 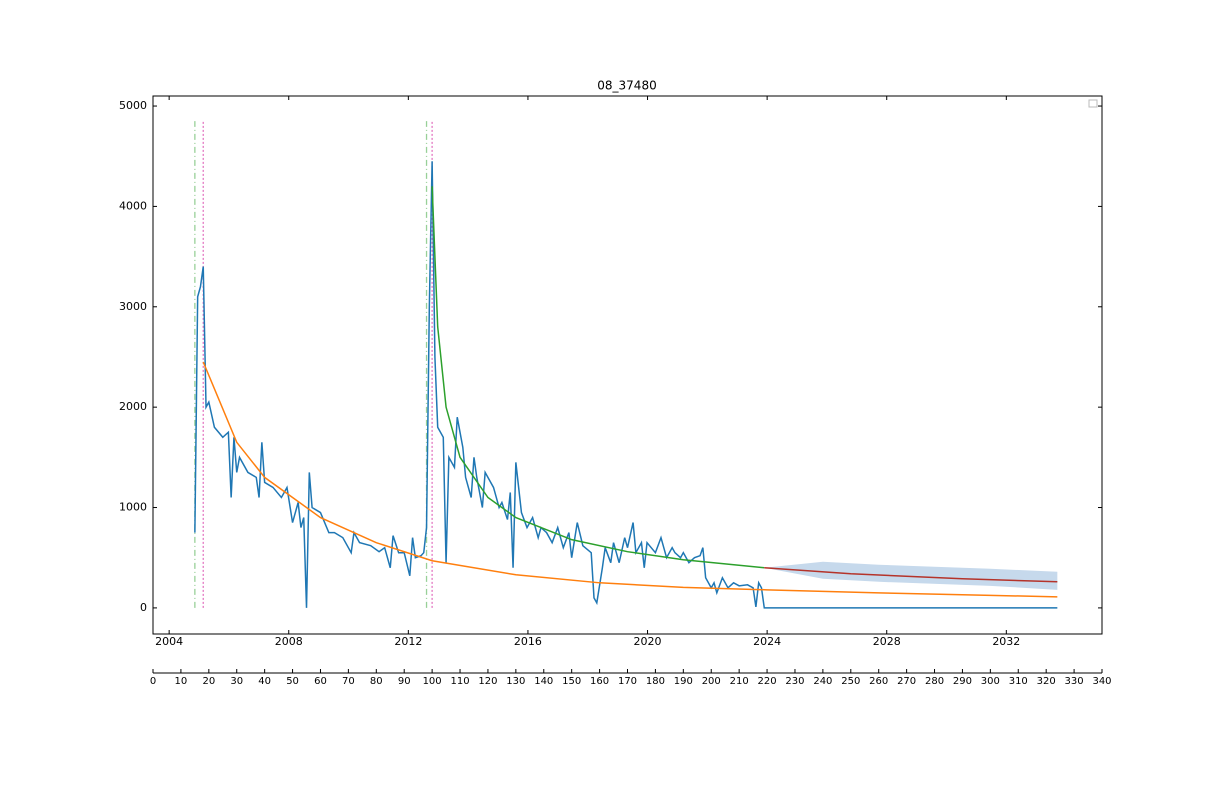 I want to click on index-tick-label: 130, so click(x=515, y=681).